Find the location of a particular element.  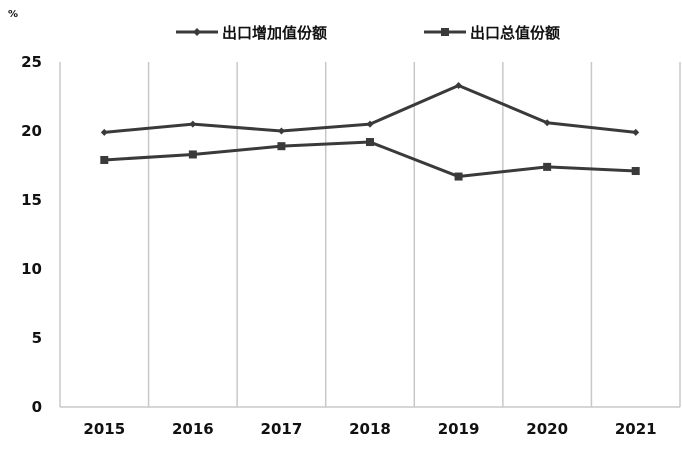

y-tick-label: 15 is located at coordinates (31, 200).